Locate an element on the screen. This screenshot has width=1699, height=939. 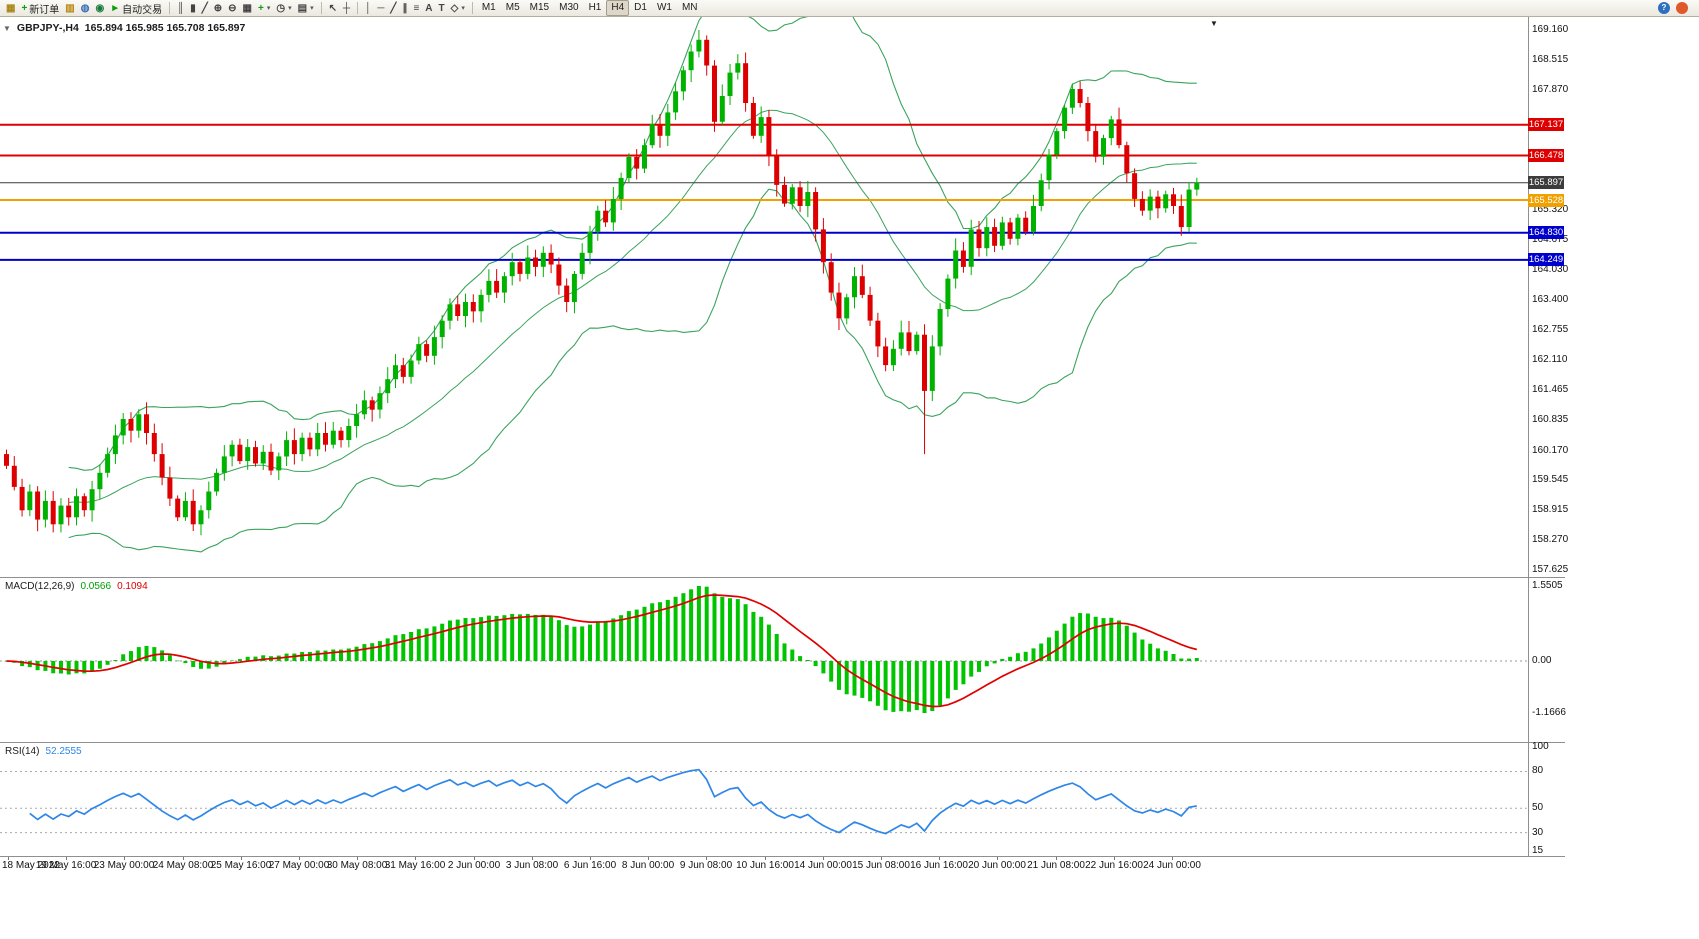
timeframe-w1-button: W1 is located at coordinates (664, 7).